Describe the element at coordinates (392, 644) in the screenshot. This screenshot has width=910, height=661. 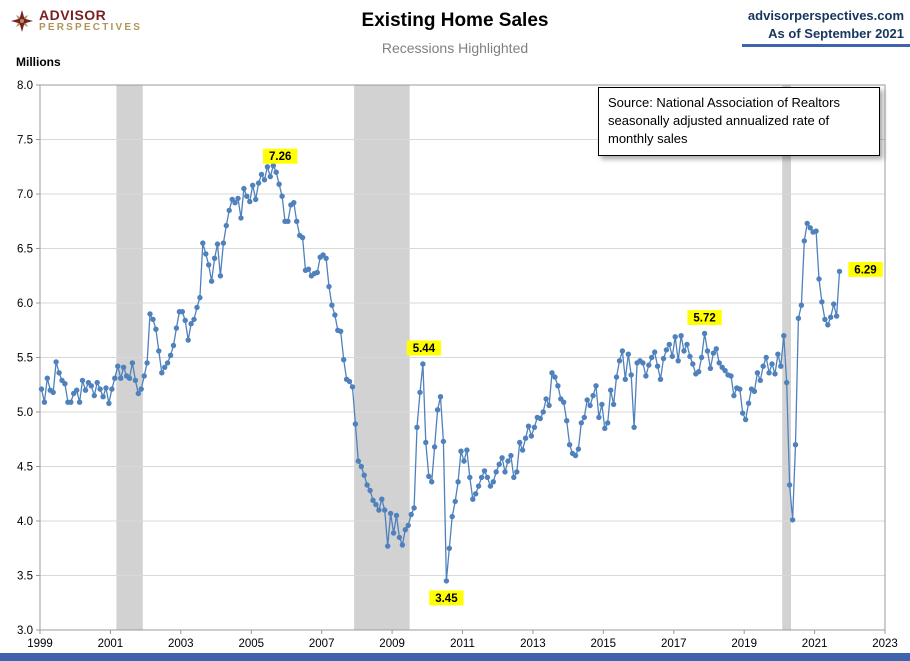
I see `x-tick-label: 2009` at that location.